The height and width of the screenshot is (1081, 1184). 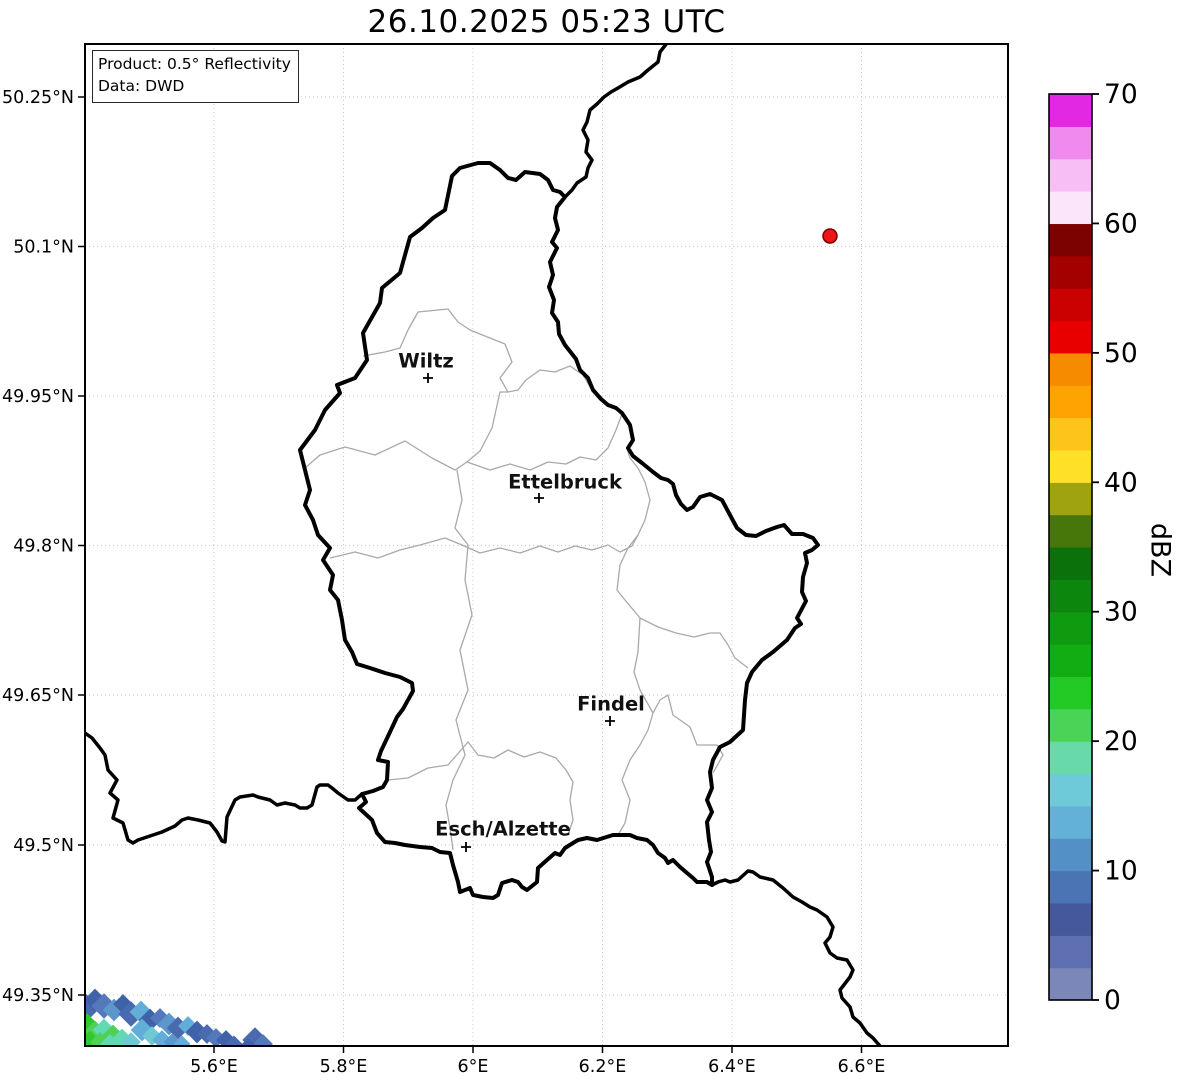 I want to click on x-tick-label: 6°E, so click(x=473, y=1067).